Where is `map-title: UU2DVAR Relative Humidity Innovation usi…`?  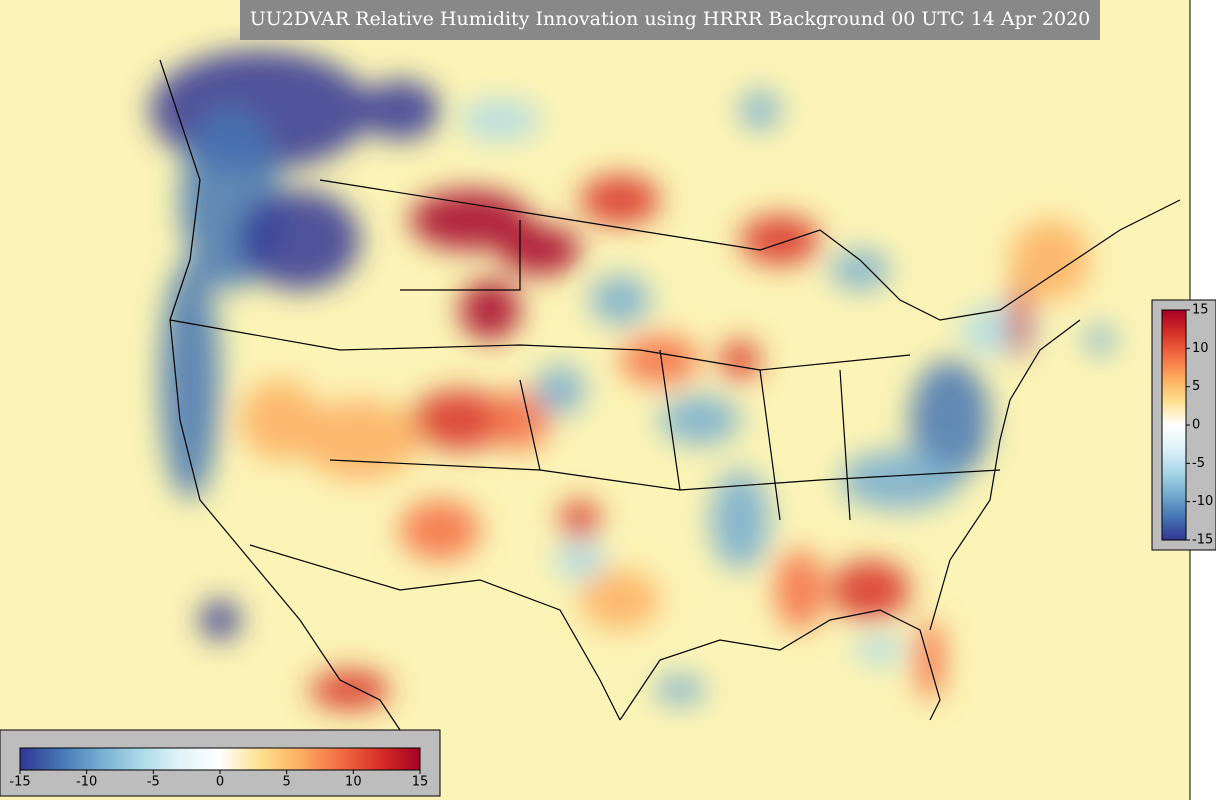
map-title: UU2DVAR Relative Humidity Innovation usi… is located at coordinates (670, 19).